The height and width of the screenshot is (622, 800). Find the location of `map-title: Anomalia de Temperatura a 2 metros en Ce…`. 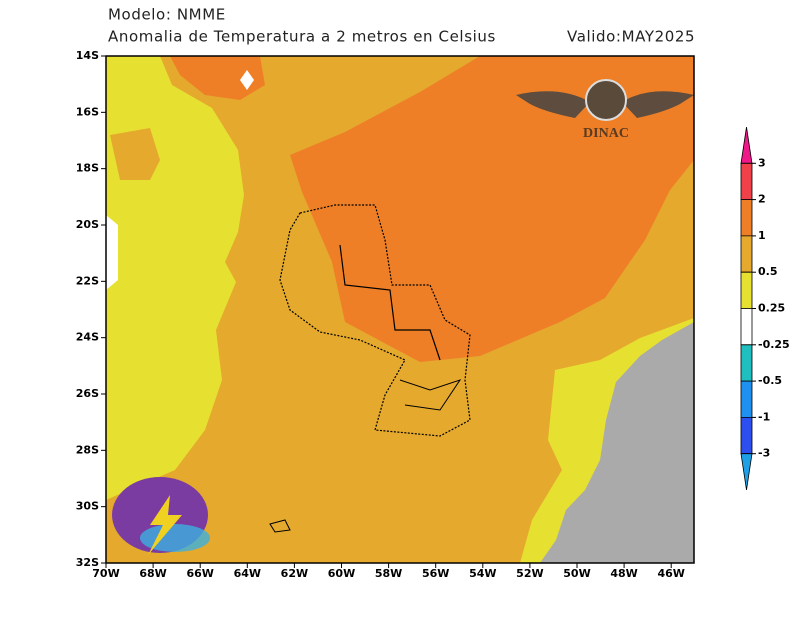

map-title: Anomalia de Temperatura a 2 metros en Ce… is located at coordinates (302, 37).